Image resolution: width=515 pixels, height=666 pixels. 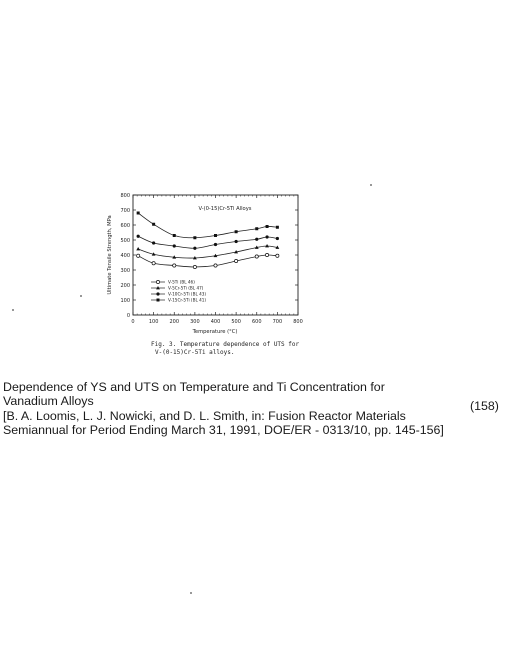 I want to click on x-tick-label: 800, so click(x=298, y=322).